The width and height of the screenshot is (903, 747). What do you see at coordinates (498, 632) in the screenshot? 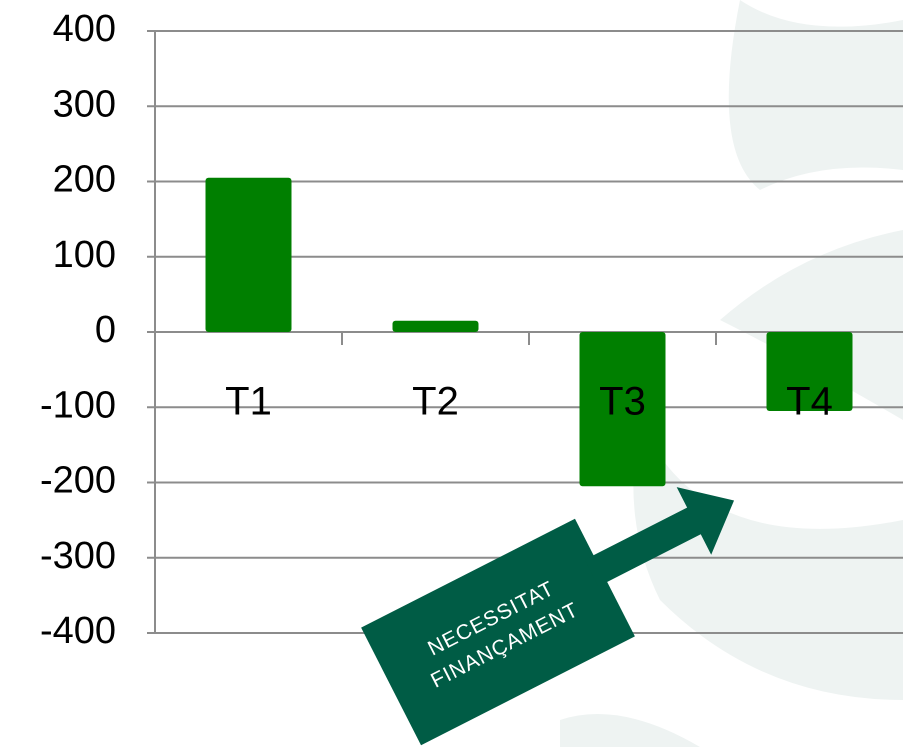
I see `annotation-box` at bounding box center [498, 632].